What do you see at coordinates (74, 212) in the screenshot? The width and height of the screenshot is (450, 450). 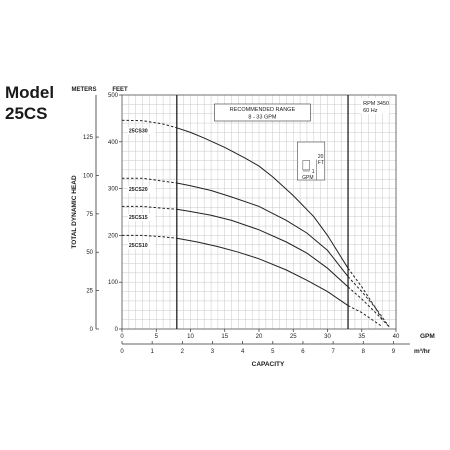 I see `y-axis-title: TOTAL DYNAMIC HEAD` at bounding box center [74, 212].